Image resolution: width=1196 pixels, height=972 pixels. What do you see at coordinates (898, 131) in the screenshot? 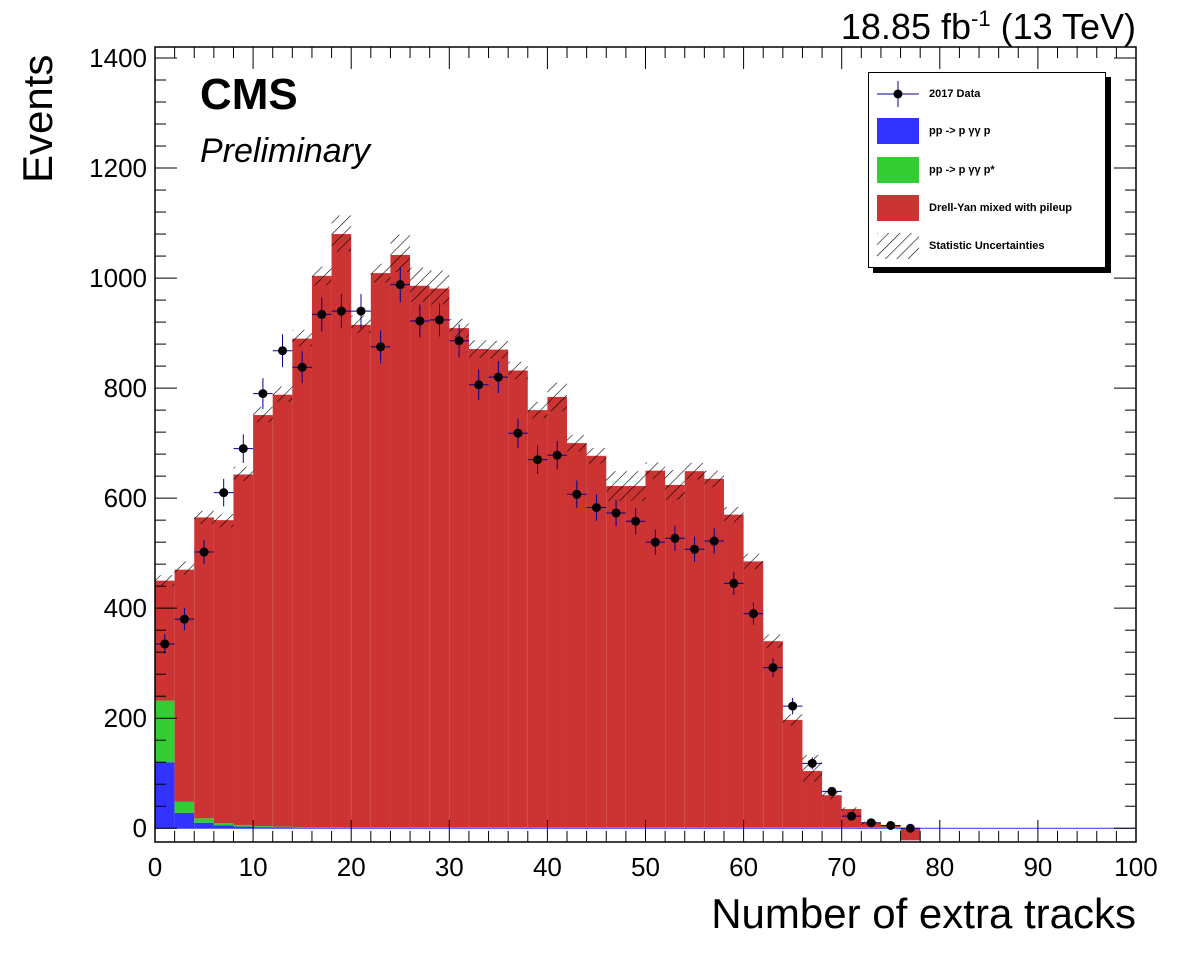
I see `blue-fill-swatch-icon` at bounding box center [898, 131].